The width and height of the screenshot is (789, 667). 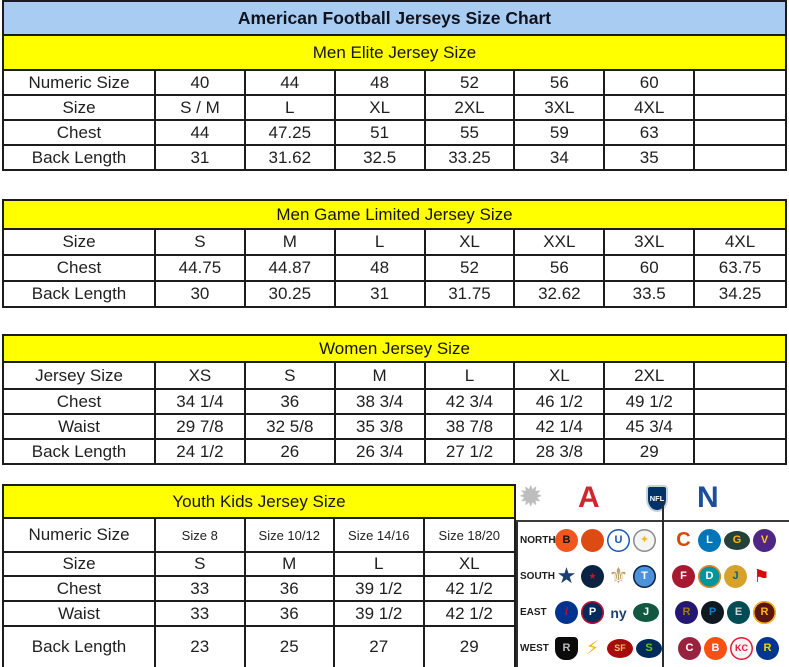 What do you see at coordinates (201, 426) in the screenshot?
I see `size-value: 29 7/8` at bounding box center [201, 426].